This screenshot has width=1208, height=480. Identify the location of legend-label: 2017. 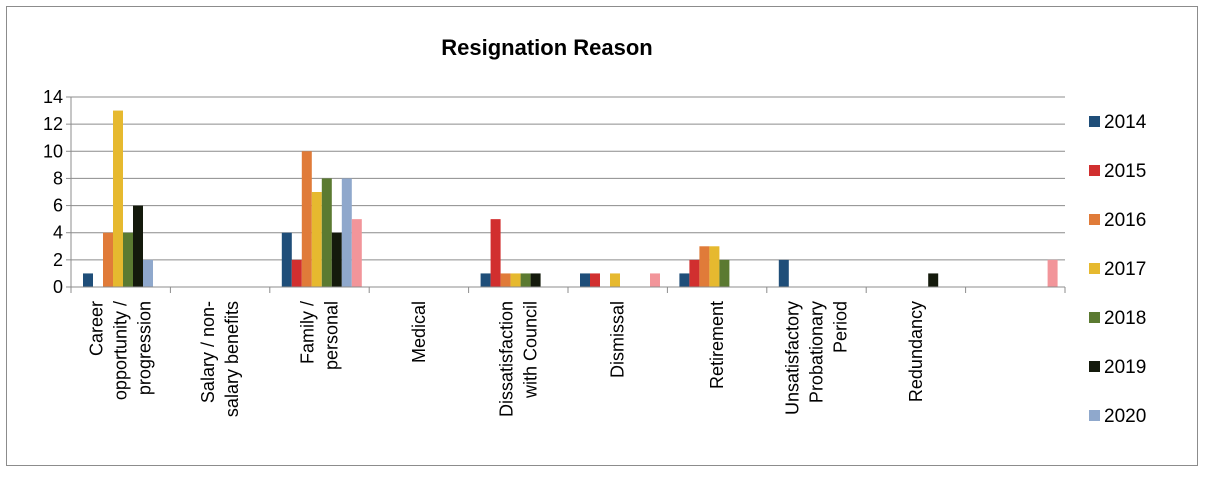
(1125, 269).